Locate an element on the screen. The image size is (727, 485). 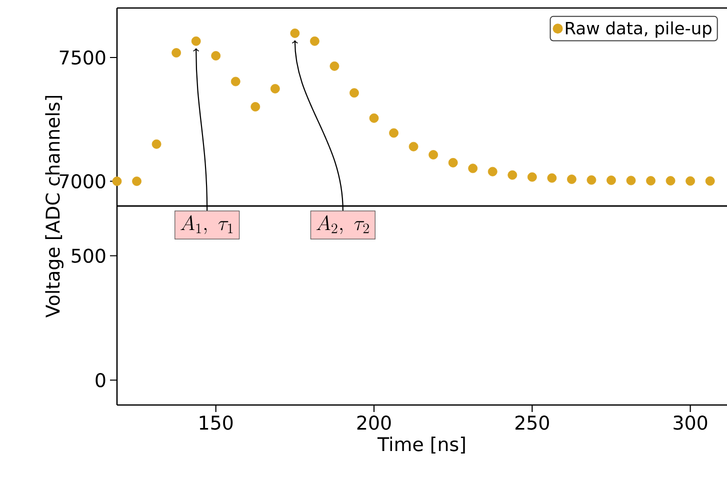
y-tick-label: 7500 is located at coordinates (83, 57).